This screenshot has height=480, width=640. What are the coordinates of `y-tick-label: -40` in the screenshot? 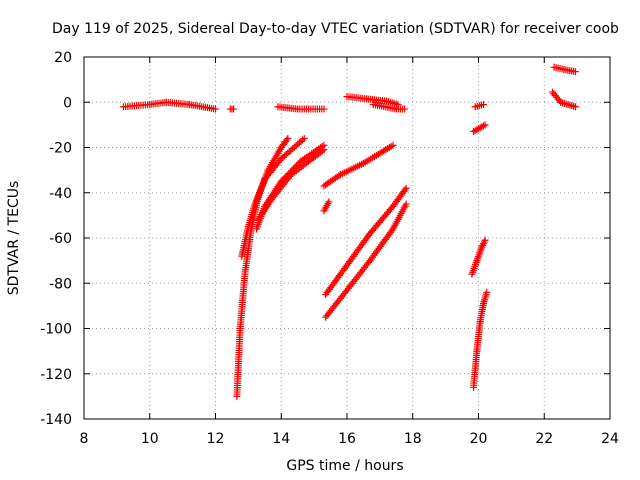 It's located at (60, 194).